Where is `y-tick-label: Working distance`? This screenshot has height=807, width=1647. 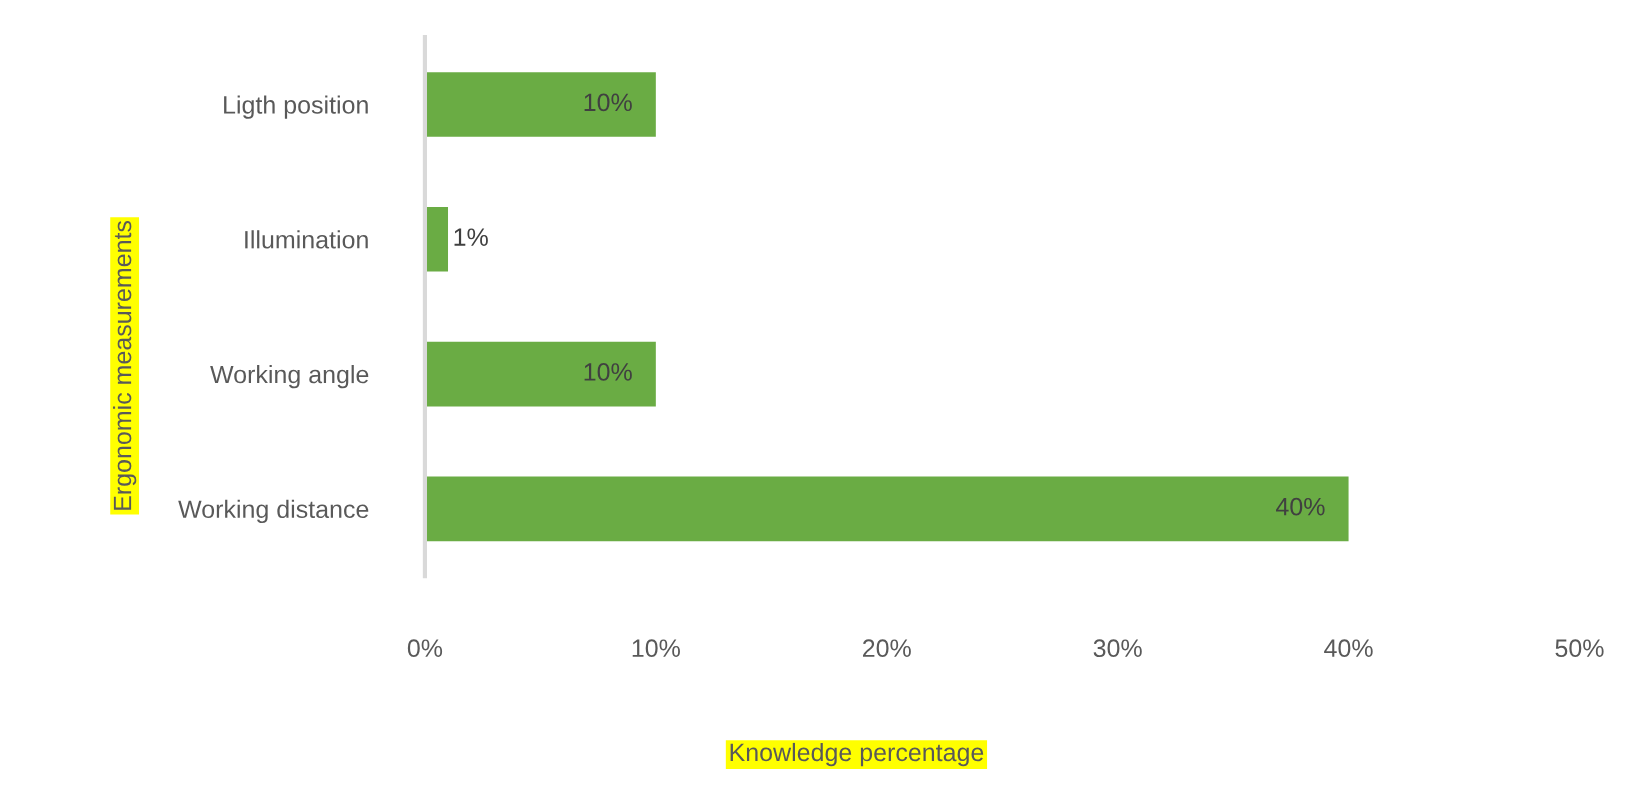 y-tick-label: Working distance is located at coordinates (273, 511).